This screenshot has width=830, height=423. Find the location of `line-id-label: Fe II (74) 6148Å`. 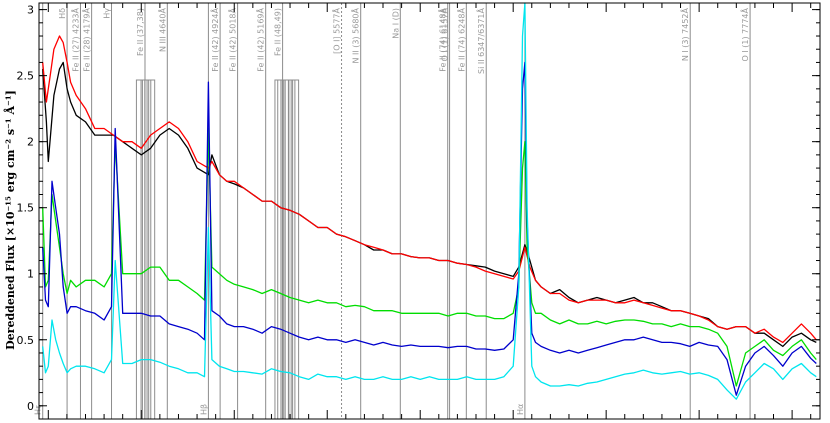

line-id-label: Fe II (74) 6148Å is located at coordinates (442, 39).